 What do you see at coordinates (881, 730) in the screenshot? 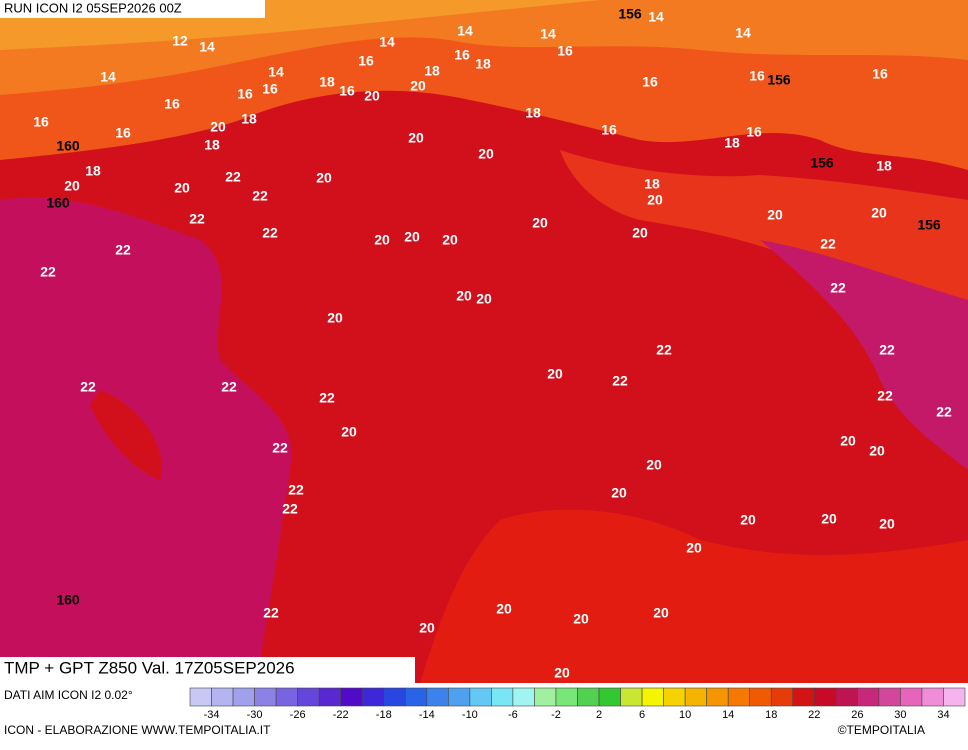
I see `brand-text: ©TEMPOITALIA` at bounding box center [881, 730].